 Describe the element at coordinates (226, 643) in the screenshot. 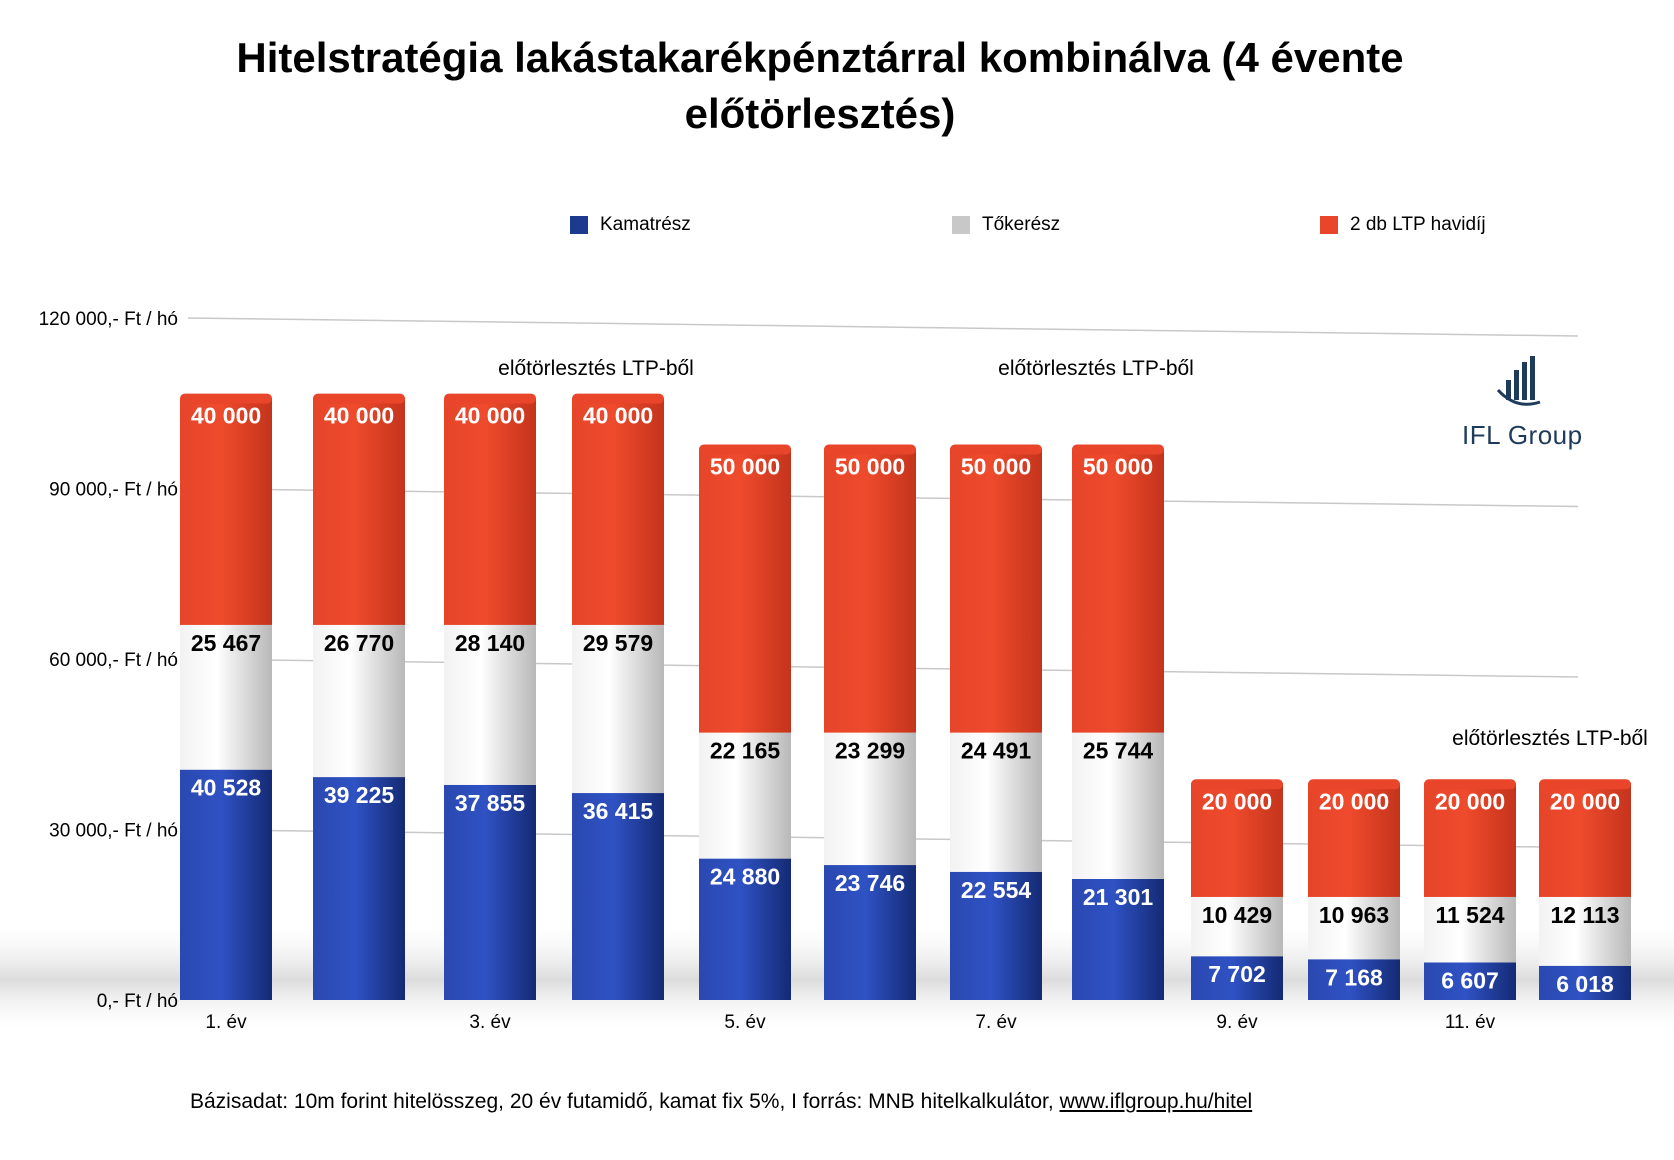

I see `data-label: 25 467` at that location.